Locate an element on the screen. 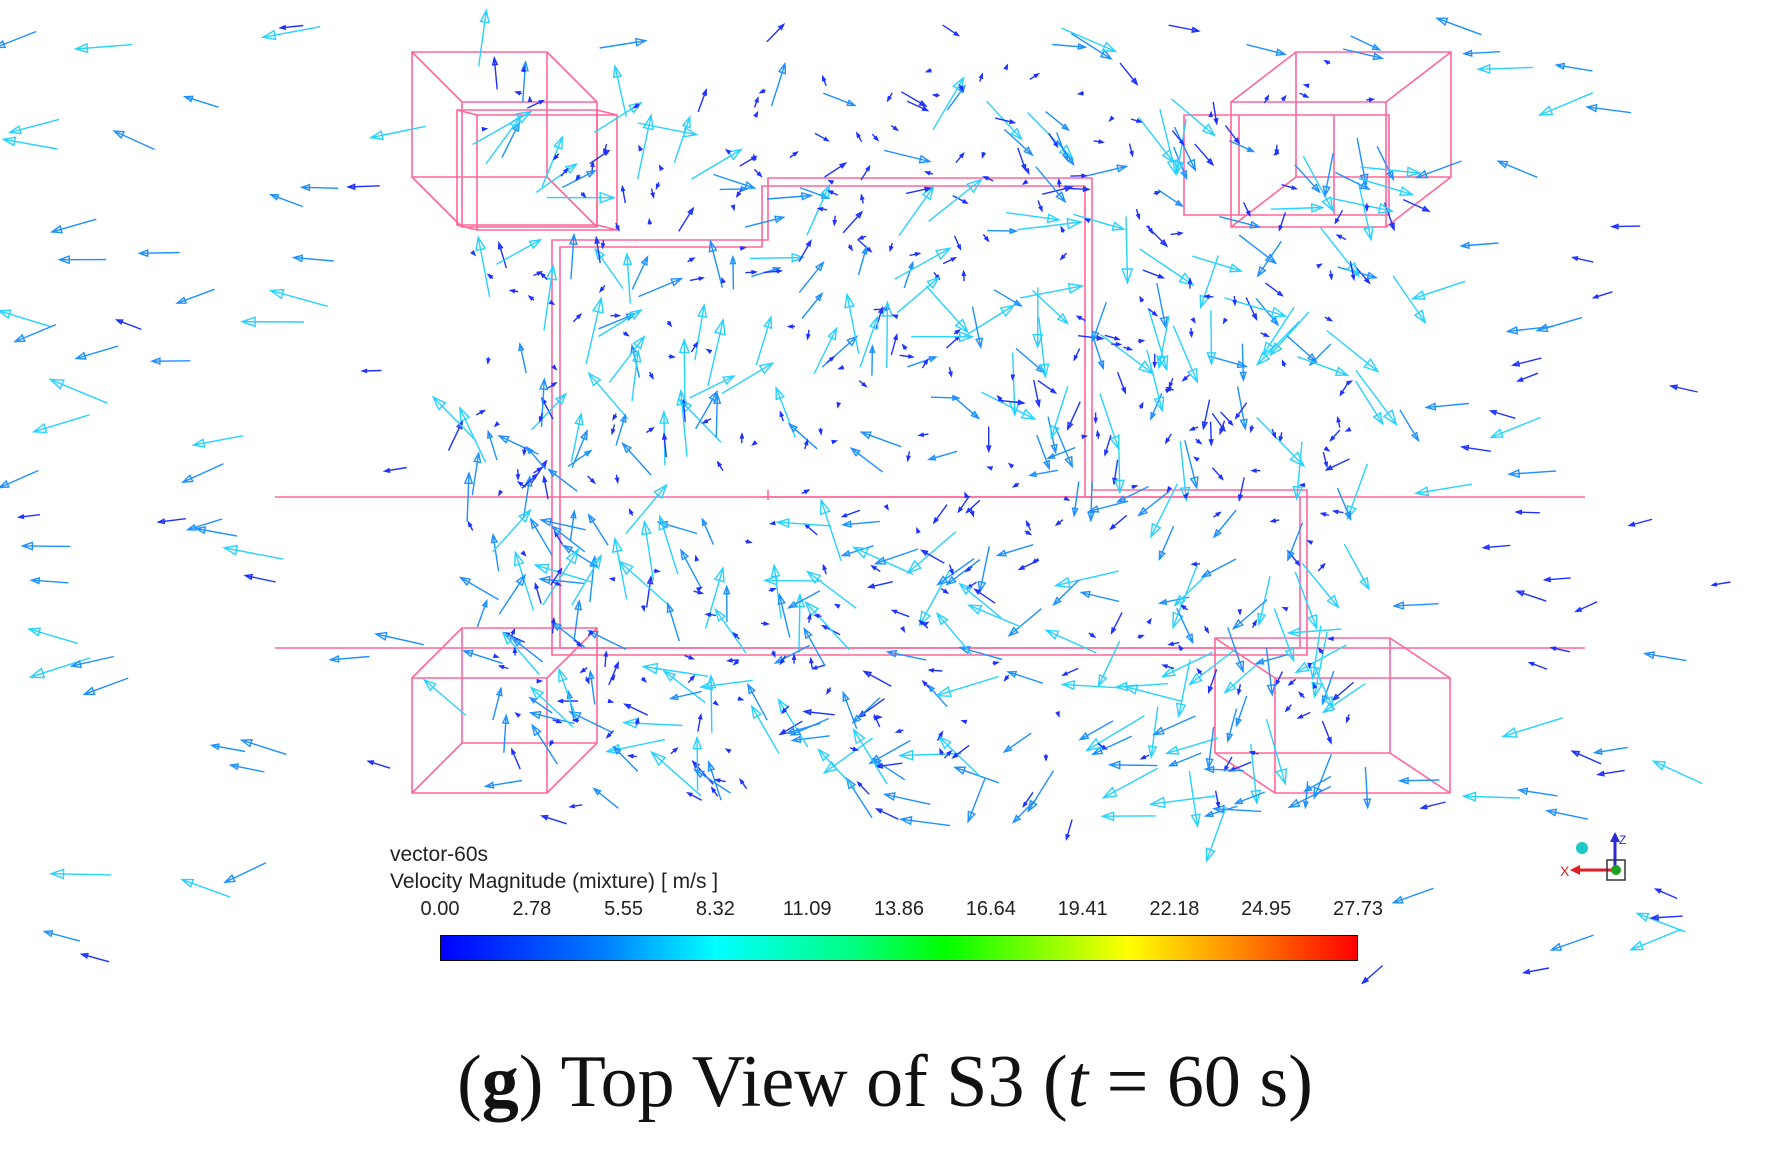  caption-text: Top View of S3 is located at coordinates (792, 1082).